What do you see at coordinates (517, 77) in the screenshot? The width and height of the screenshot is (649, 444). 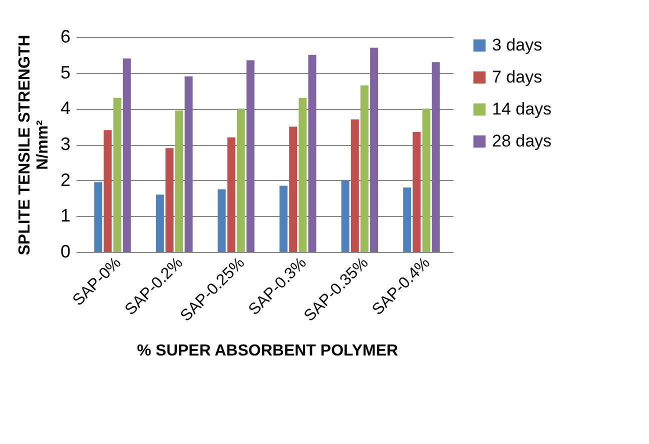 I see `legend-label: 7 days` at bounding box center [517, 77].